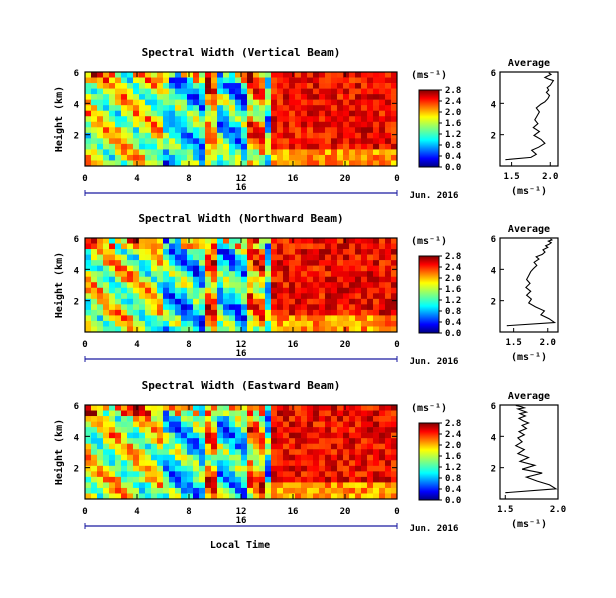 This screenshot has width=616, height=598. I want to click on x-tick-label: 8, so click(188, 345).